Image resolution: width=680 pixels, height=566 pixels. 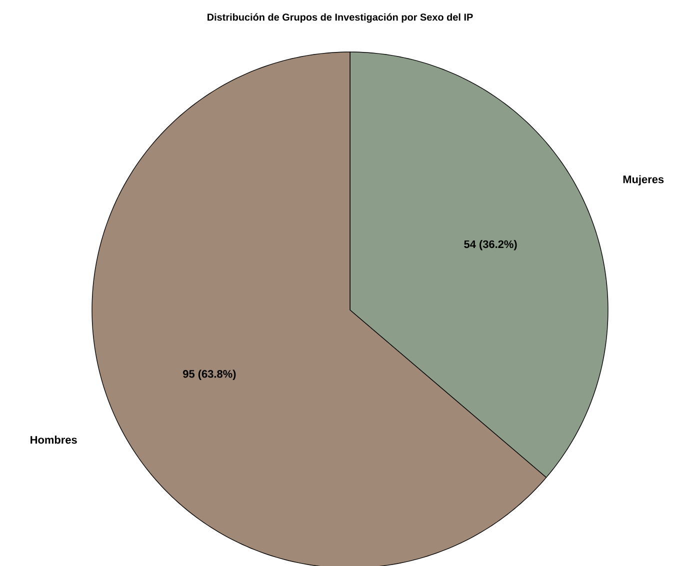 I want to click on slice-label: Hombres, so click(x=53, y=440).